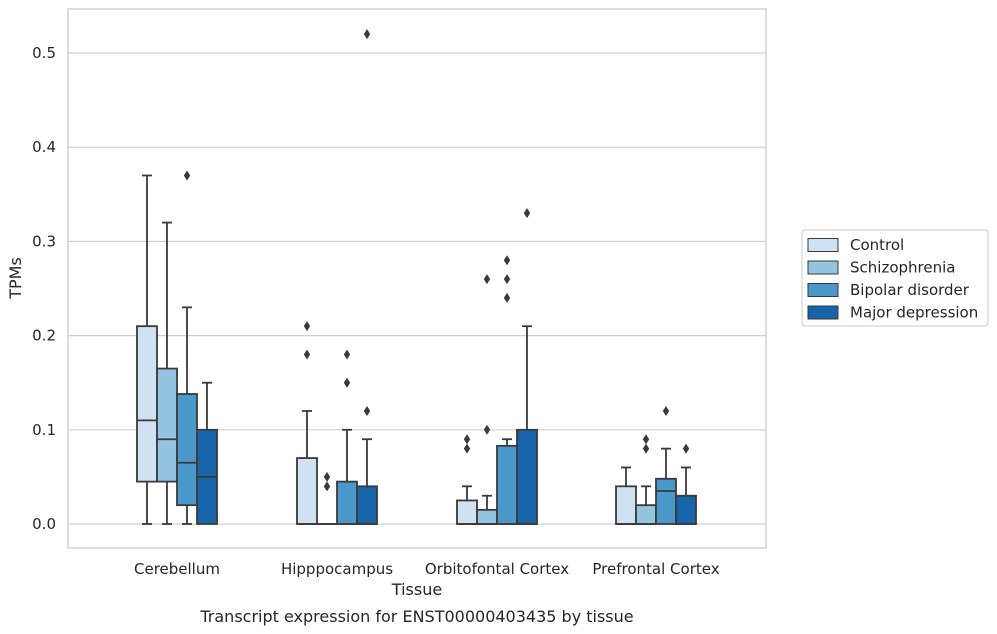  Describe the element at coordinates (902, 268) in the screenshot. I see `legend-label: Schizophrenia` at that location.